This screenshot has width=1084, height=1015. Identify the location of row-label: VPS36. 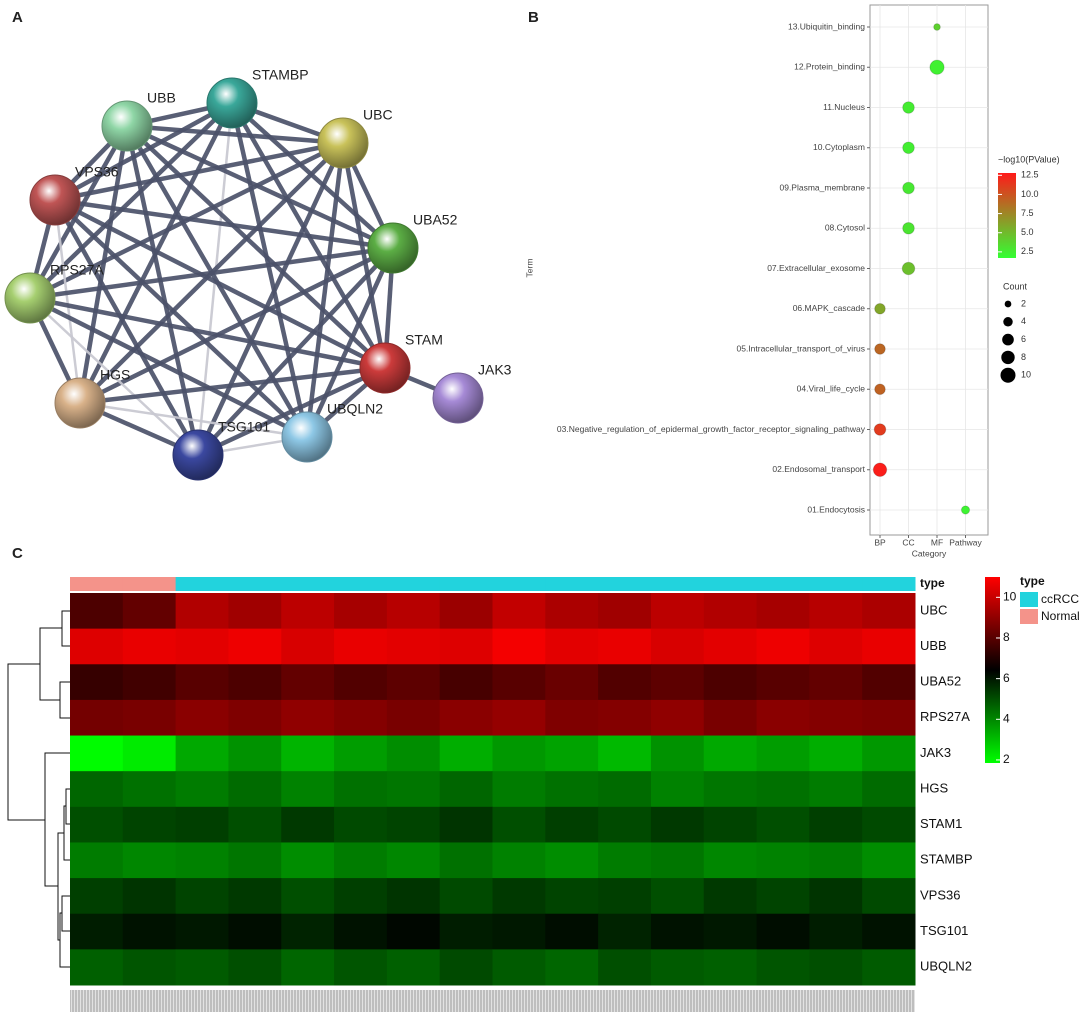
(940, 894).